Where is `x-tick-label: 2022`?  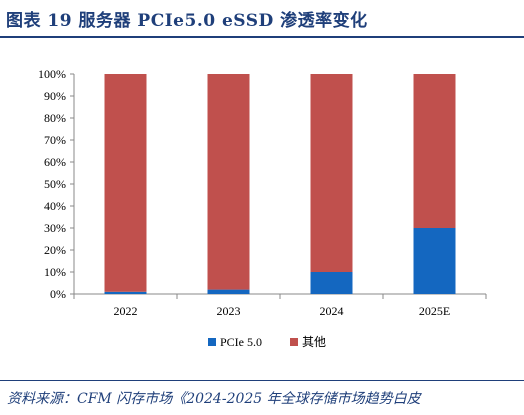
x-tick-label: 2022 is located at coordinates (126, 311).